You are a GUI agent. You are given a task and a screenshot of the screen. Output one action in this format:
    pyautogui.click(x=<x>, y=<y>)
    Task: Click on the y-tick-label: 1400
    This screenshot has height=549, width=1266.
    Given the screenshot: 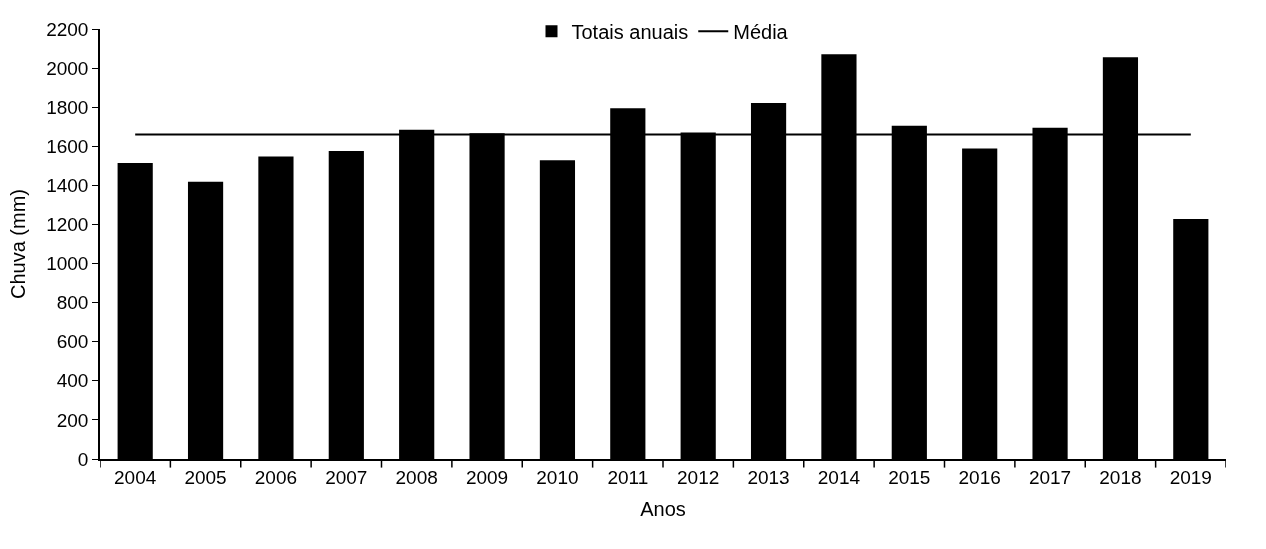 What is the action you would take?
    pyautogui.click(x=67, y=186)
    